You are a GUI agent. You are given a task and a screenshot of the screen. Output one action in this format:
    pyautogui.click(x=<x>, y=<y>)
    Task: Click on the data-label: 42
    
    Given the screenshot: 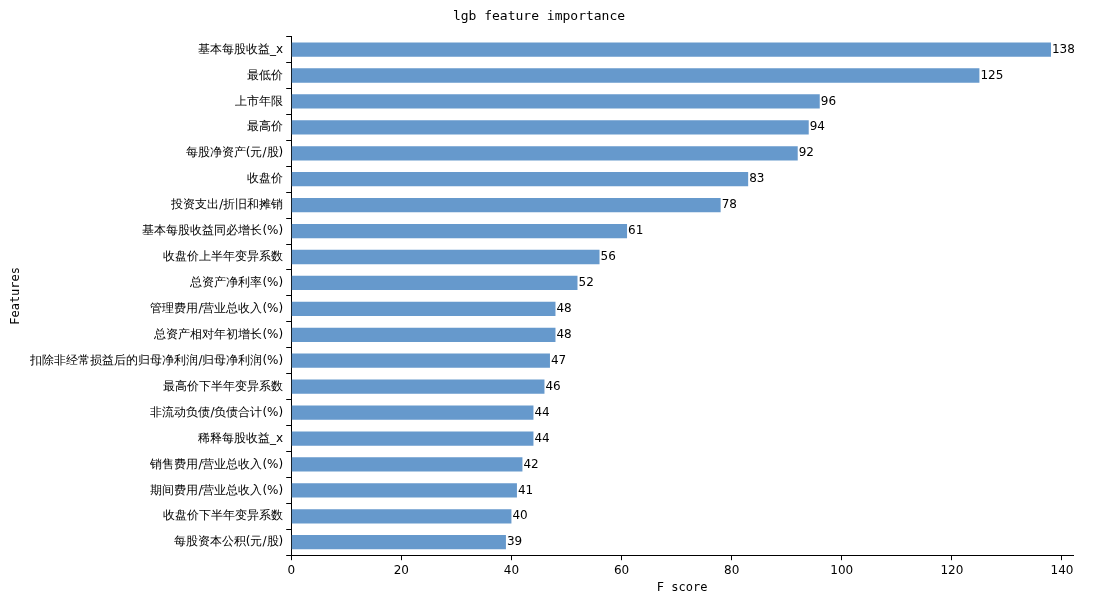 What is the action you would take?
    pyautogui.click(x=531, y=463)
    